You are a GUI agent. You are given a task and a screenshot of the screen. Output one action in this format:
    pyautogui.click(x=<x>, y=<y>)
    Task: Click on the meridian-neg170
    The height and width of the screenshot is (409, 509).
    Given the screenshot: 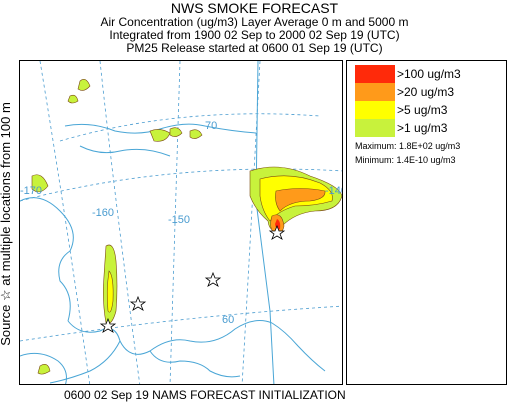 What is the action you would take?
    pyautogui.click(x=65, y=222)
    